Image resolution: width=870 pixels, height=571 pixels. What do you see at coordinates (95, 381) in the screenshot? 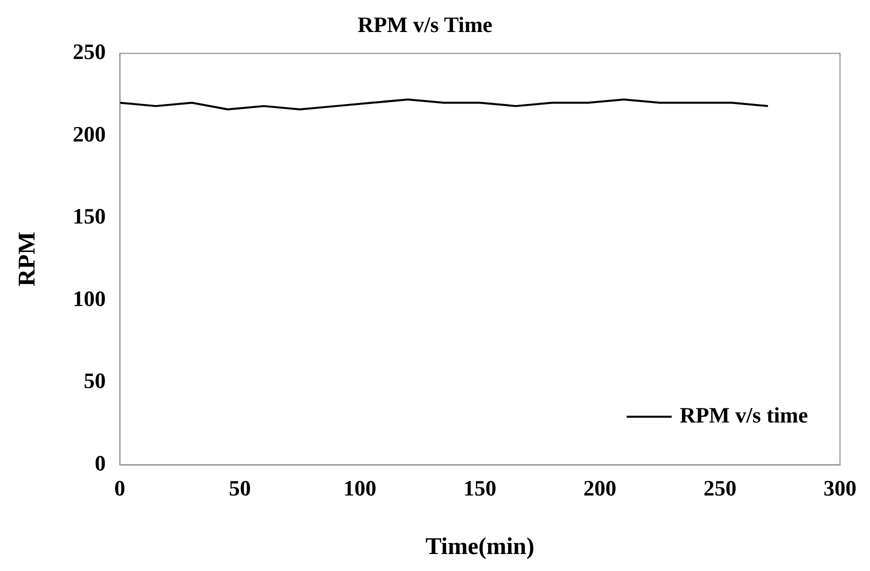
I see `y-tick-label: 50` at bounding box center [95, 381].